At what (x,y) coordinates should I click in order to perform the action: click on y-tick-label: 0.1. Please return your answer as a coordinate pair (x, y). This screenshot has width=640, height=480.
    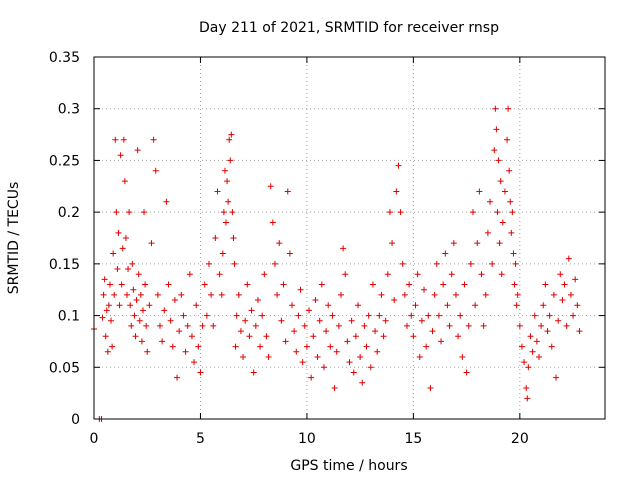
    Looking at the image, I should click on (69, 317).